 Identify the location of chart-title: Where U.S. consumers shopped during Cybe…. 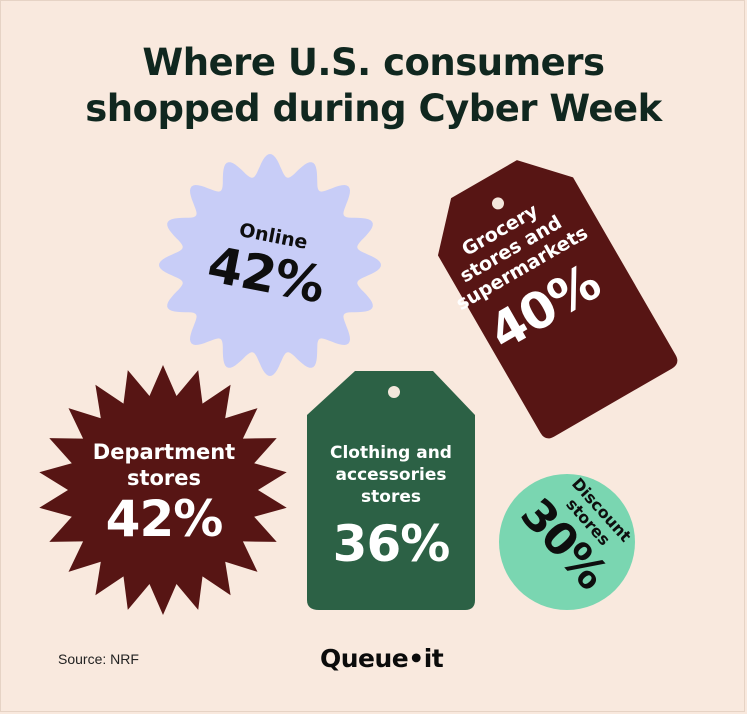
(373, 86).